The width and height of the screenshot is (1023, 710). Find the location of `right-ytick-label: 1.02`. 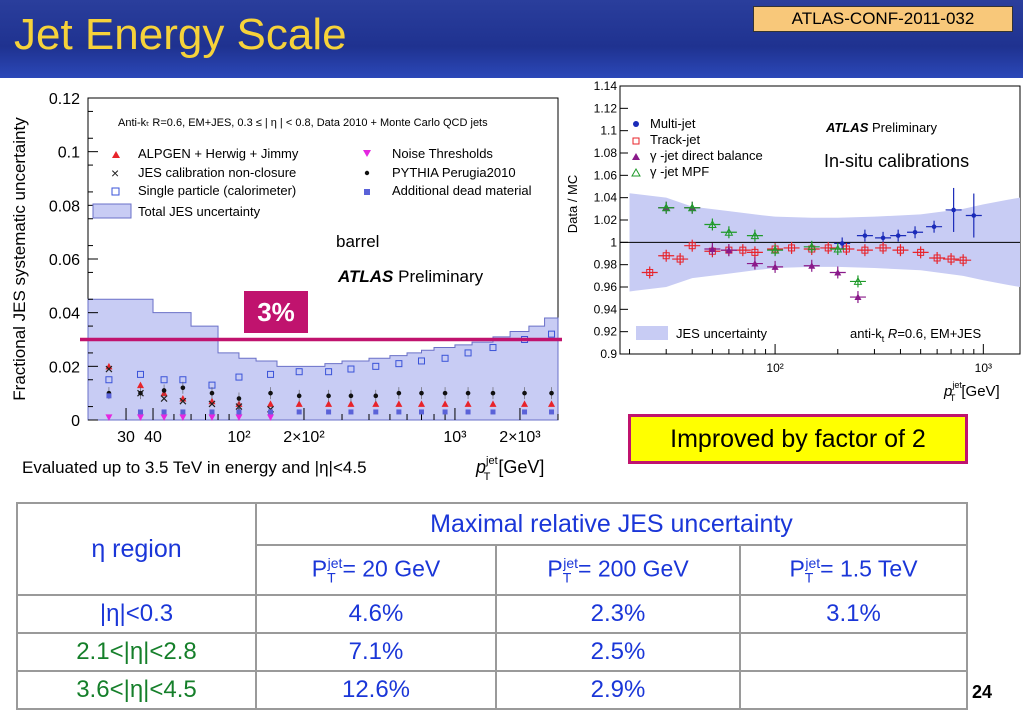

right-ytick-label: 1.02 is located at coordinates (606, 220).